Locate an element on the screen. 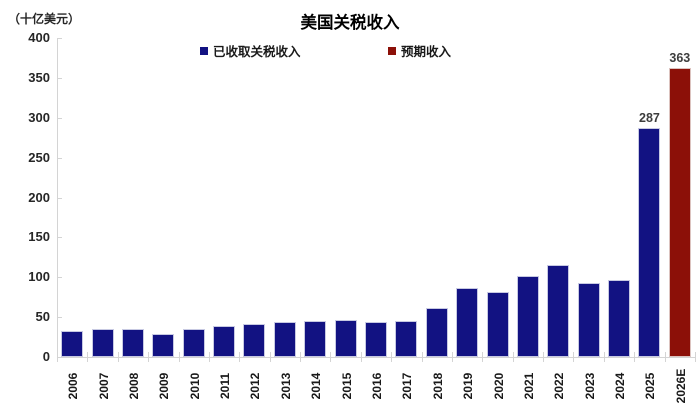 This screenshot has width=700, height=420. x-tick-label-2010: 2010 is located at coordinates (194, 386).